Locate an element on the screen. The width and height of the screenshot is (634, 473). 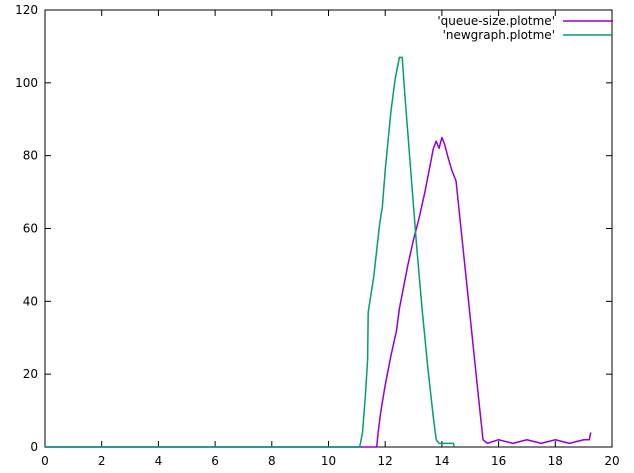
legend: 'queue-size.plotme''newgraph.plotme' is located at coordinates (525, 28).